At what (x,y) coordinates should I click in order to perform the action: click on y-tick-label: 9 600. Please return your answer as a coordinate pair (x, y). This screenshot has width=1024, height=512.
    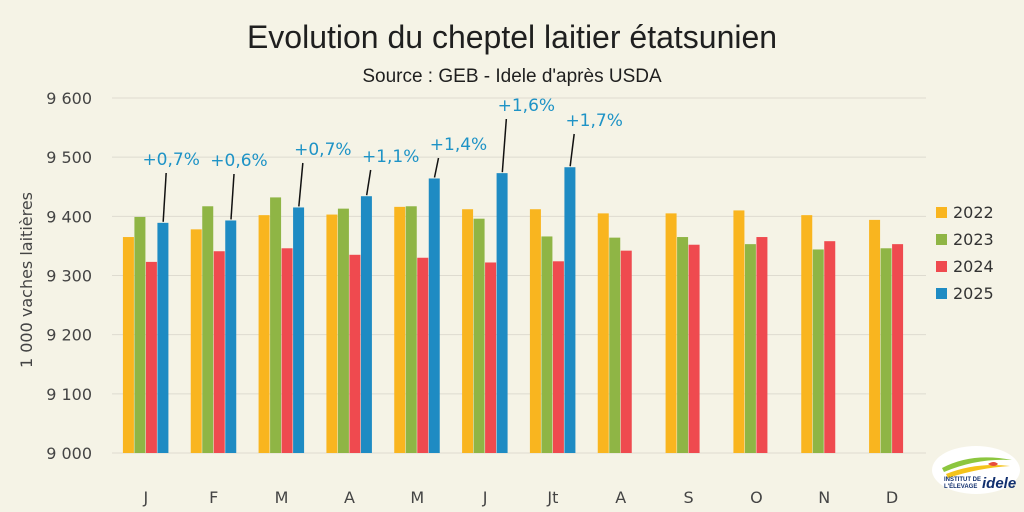
    Looking at the image, I should click on (69, 98).